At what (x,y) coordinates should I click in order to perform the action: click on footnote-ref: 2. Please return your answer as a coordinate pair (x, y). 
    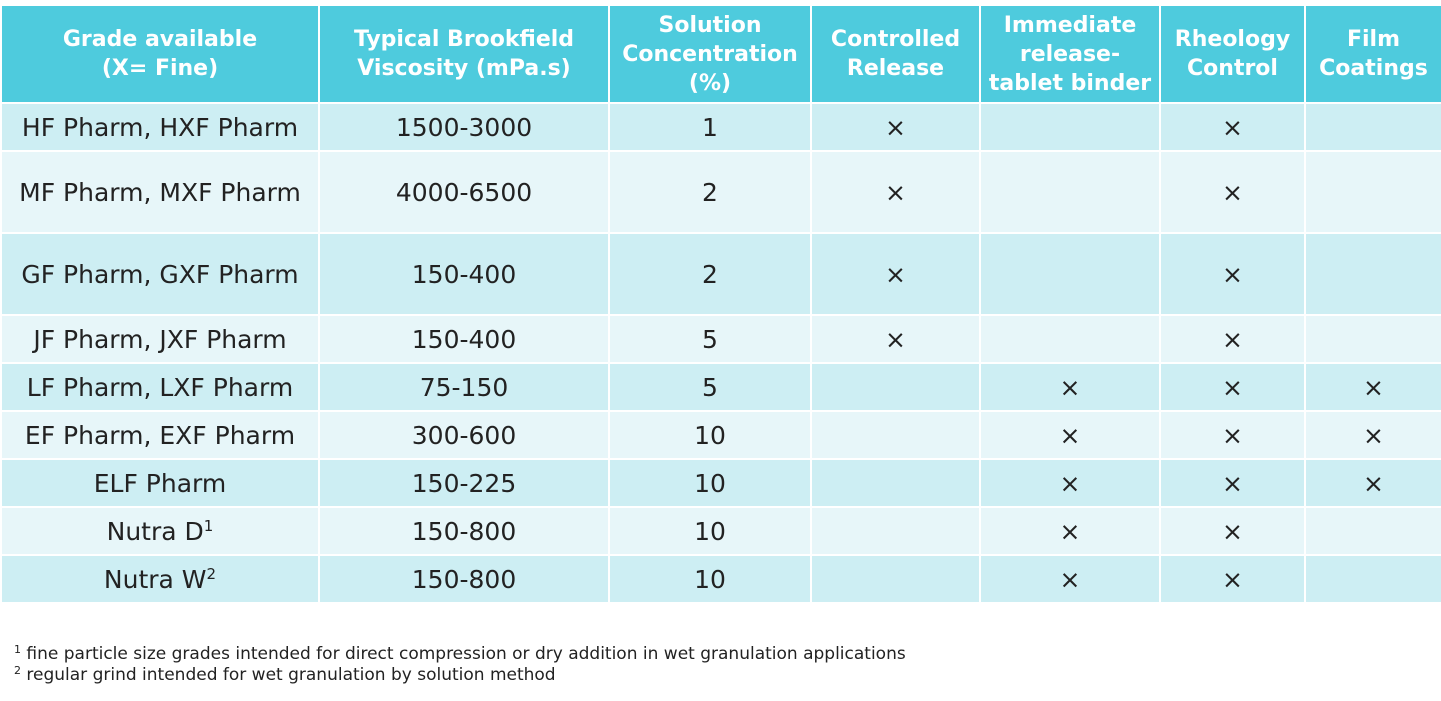
    Looking at the image, I should click on (211, 573).